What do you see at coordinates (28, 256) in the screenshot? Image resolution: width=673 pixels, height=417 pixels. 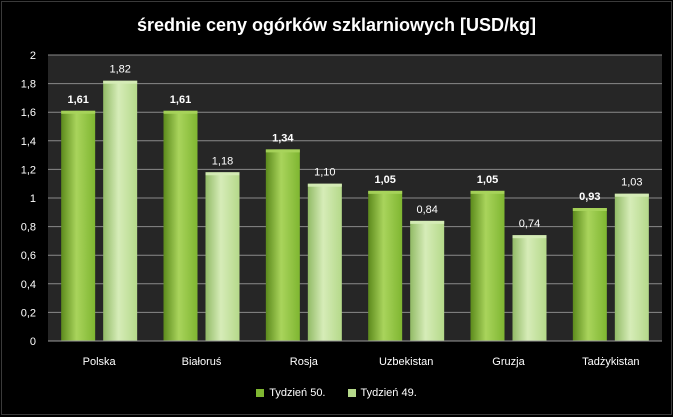 I see `y-tick-label: 0,6` at bounding box center [28, 256].